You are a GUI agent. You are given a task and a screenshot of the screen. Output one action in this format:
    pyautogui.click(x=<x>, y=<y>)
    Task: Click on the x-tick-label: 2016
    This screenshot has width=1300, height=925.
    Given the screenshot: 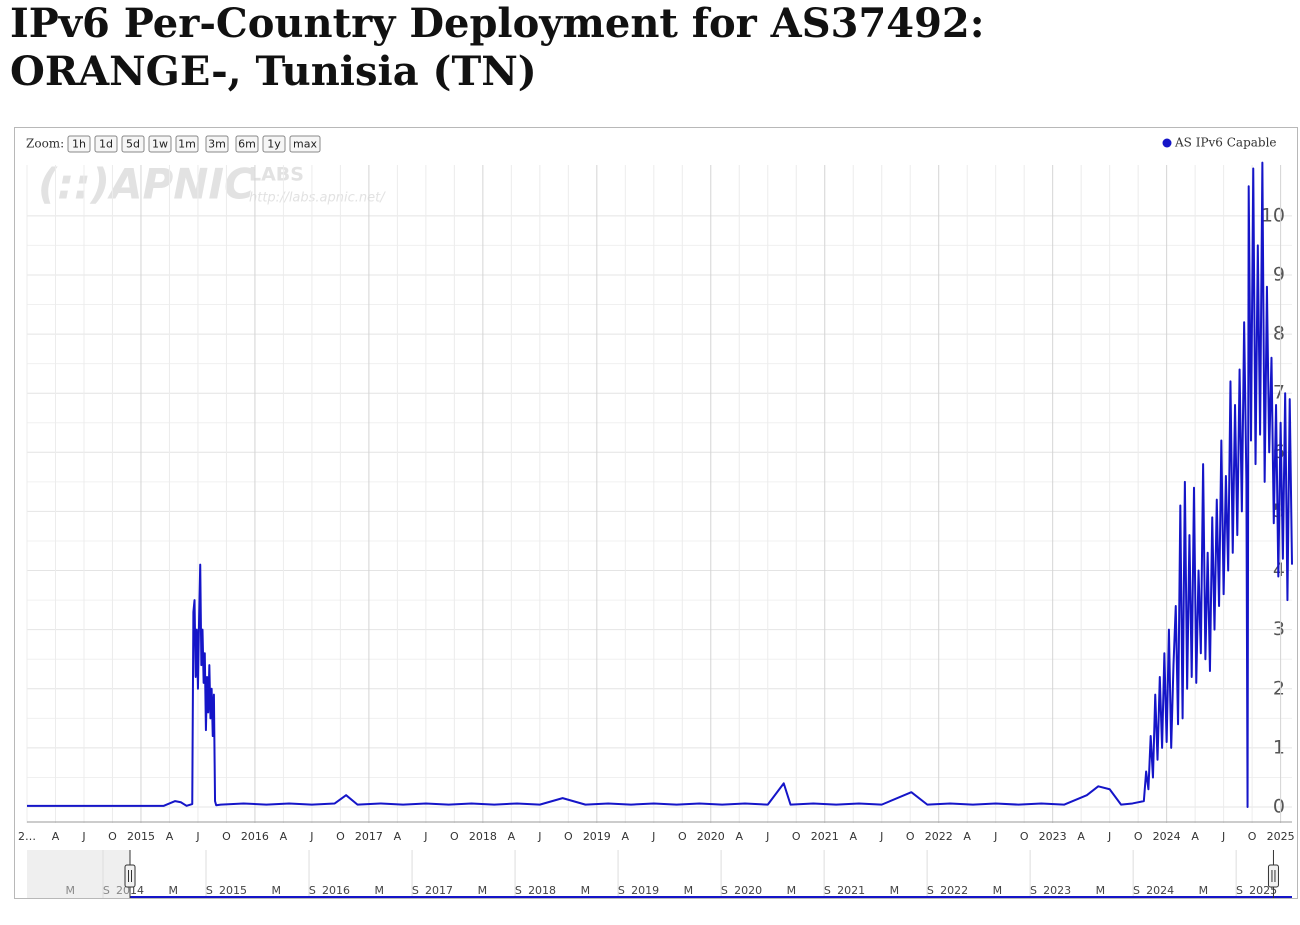 What is the action you would take?
    pyautogui.click(x=255, y=836)
    